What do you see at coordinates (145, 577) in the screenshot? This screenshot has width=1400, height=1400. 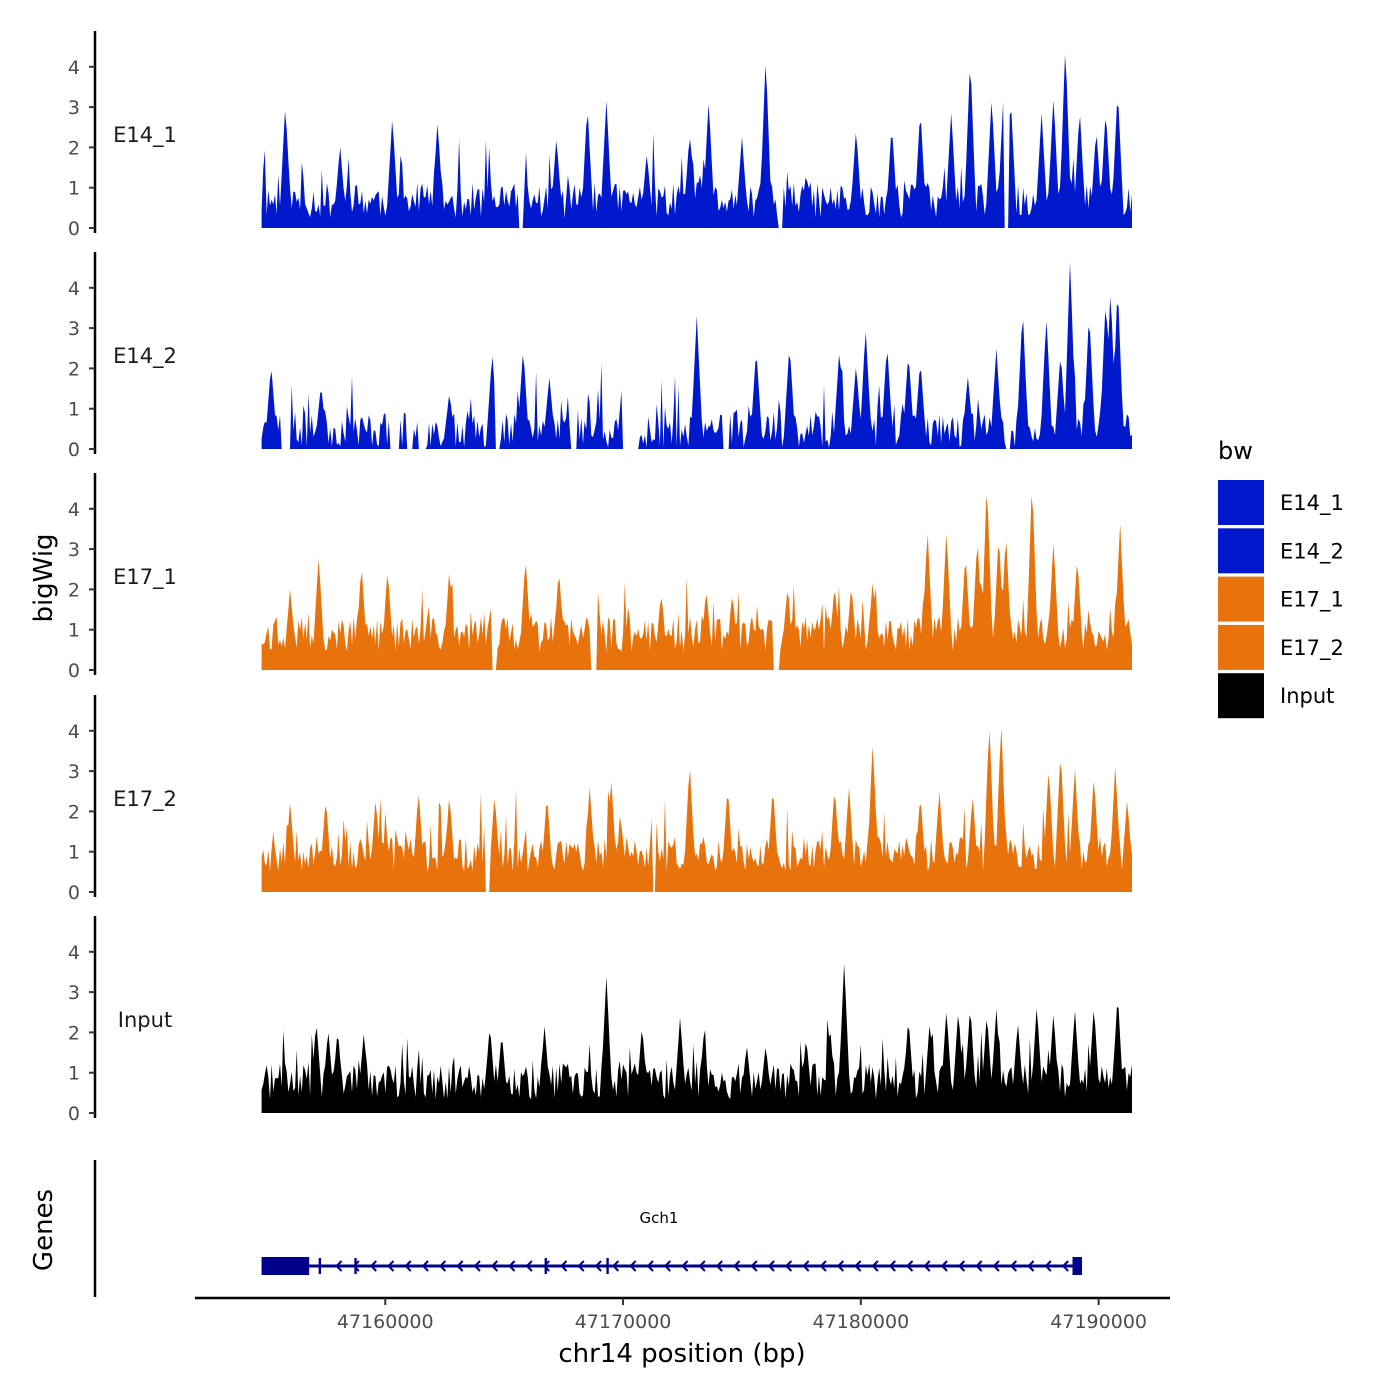 I see `track-label: E17_1` at bounding box center [145, 577].